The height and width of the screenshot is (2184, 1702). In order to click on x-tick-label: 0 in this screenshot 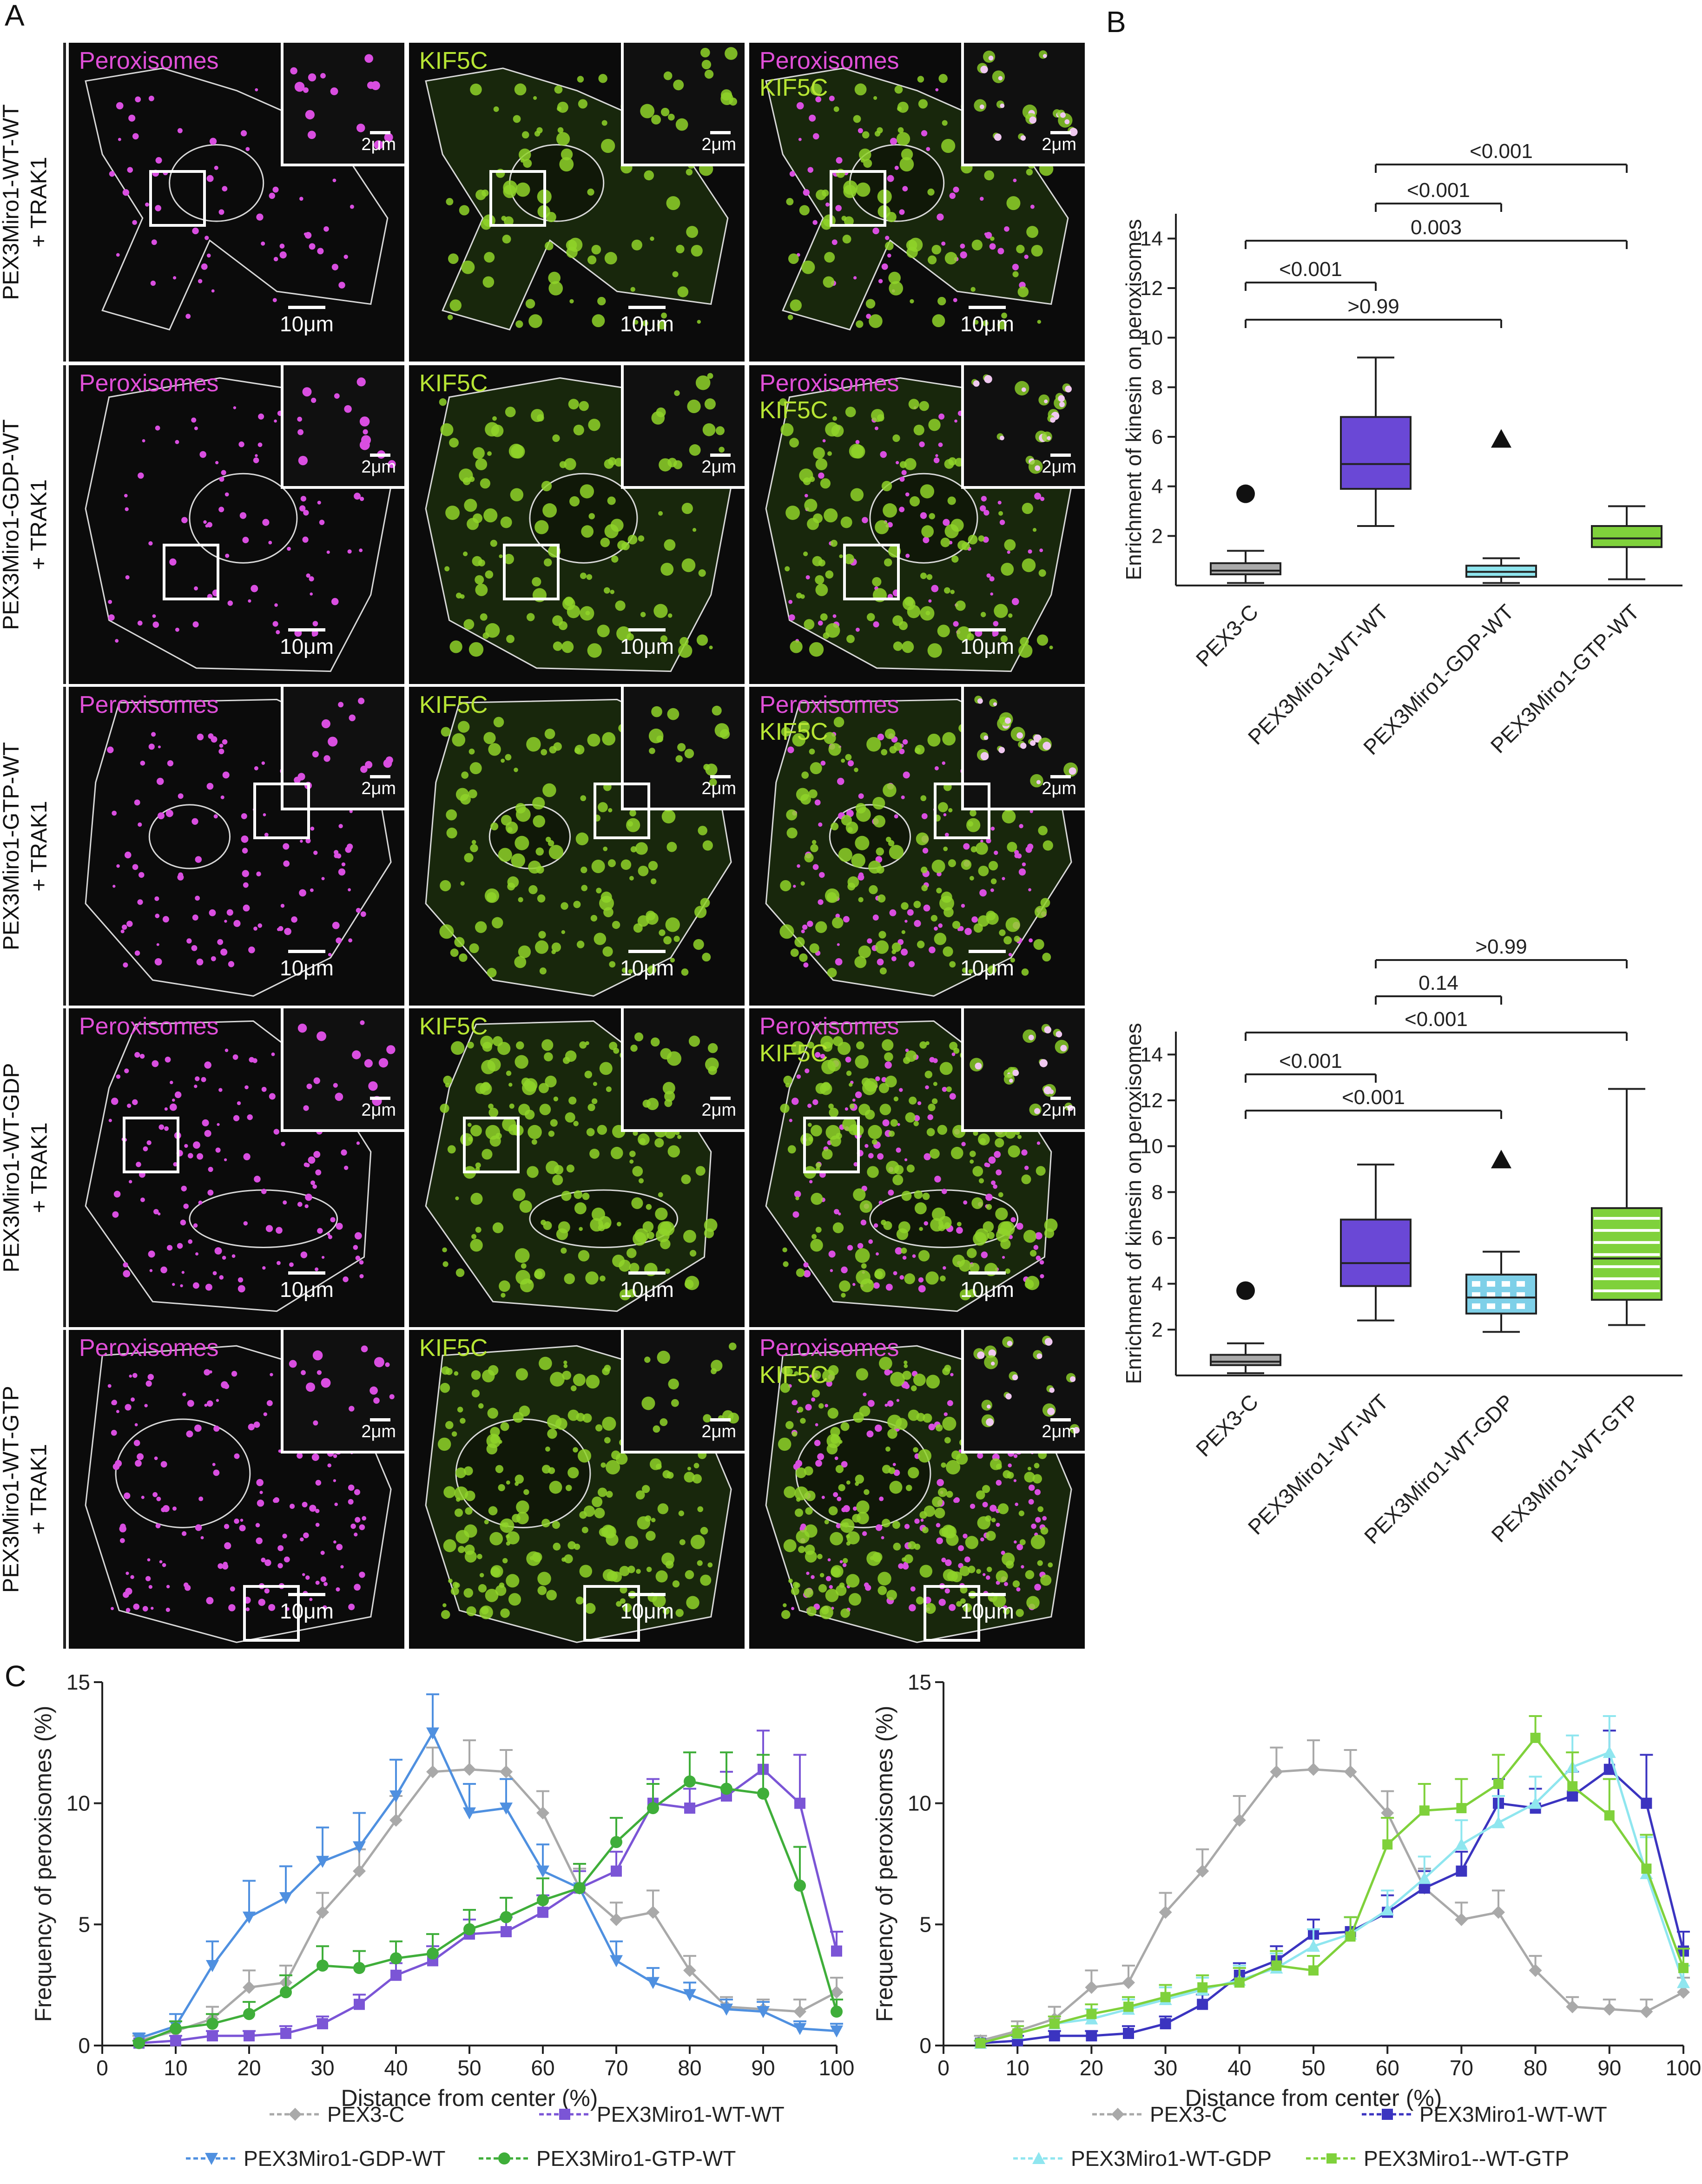, I will do `click(102, 2068)`.